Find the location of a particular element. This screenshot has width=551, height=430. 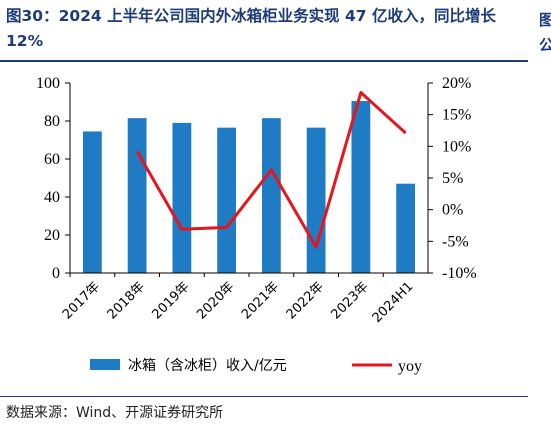

left-tick-label-5: 100 is located at coordinates (48, 83).